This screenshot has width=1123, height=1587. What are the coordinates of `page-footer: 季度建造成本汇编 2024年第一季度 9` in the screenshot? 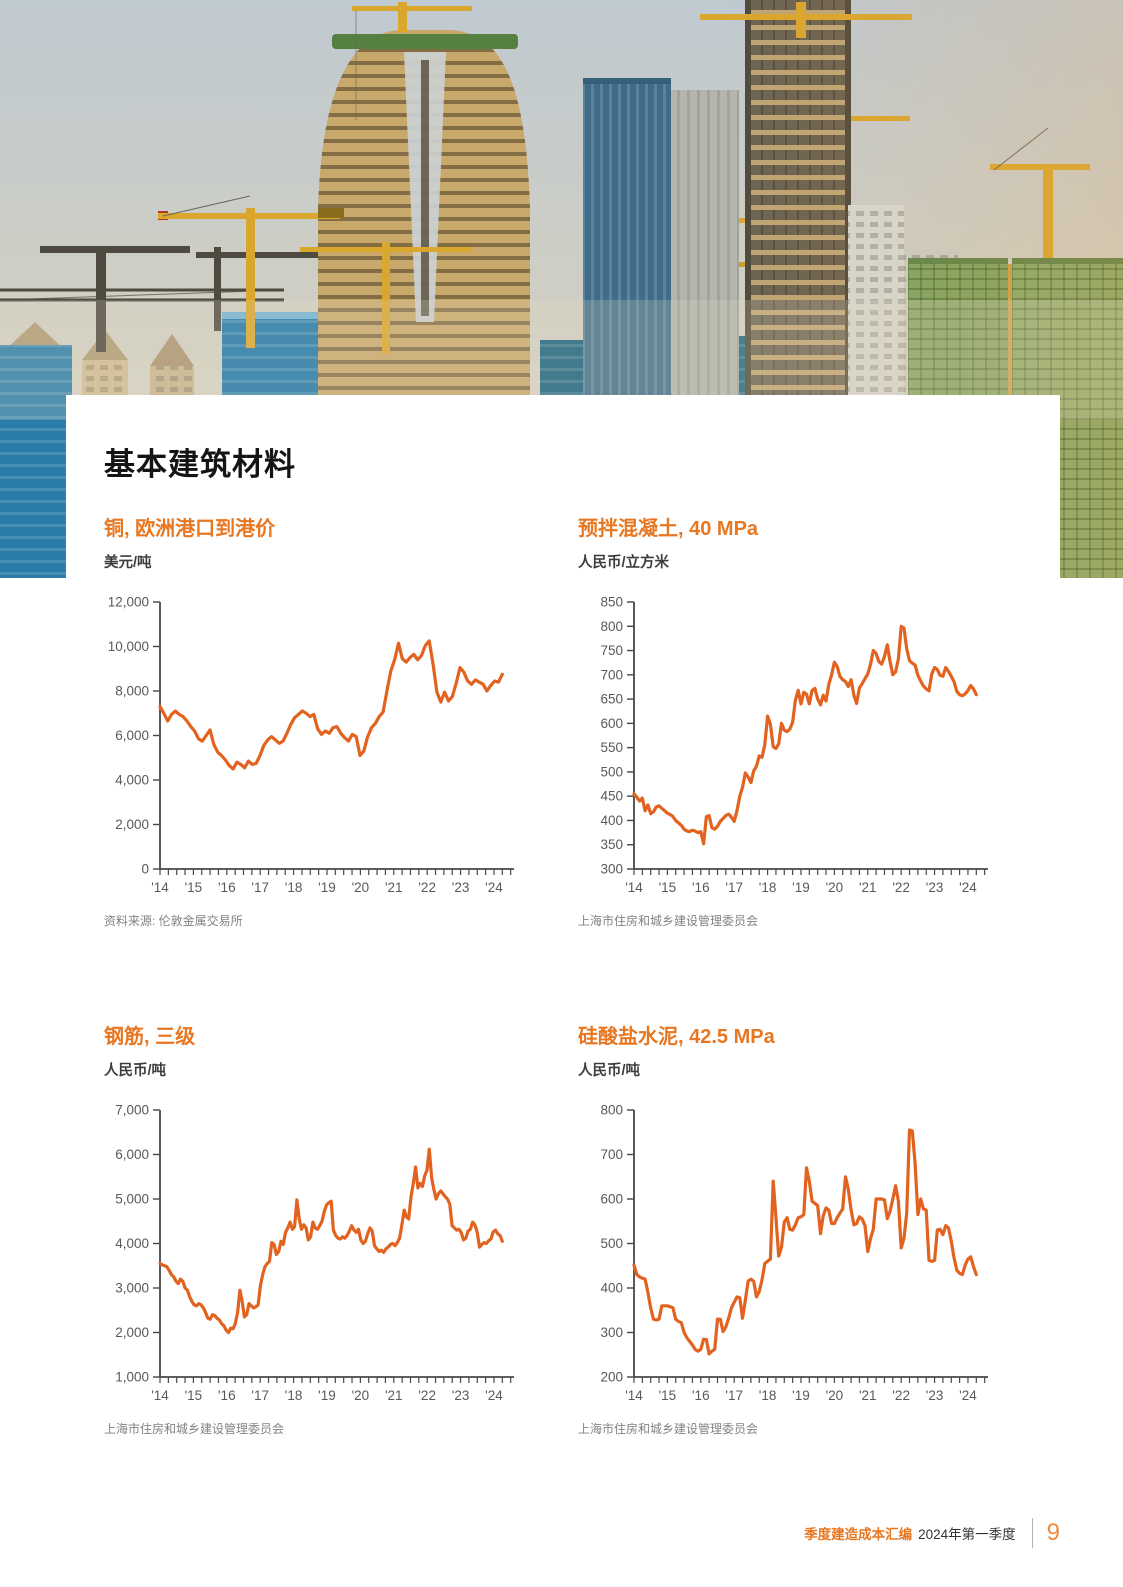 It's located at (932, 1533).